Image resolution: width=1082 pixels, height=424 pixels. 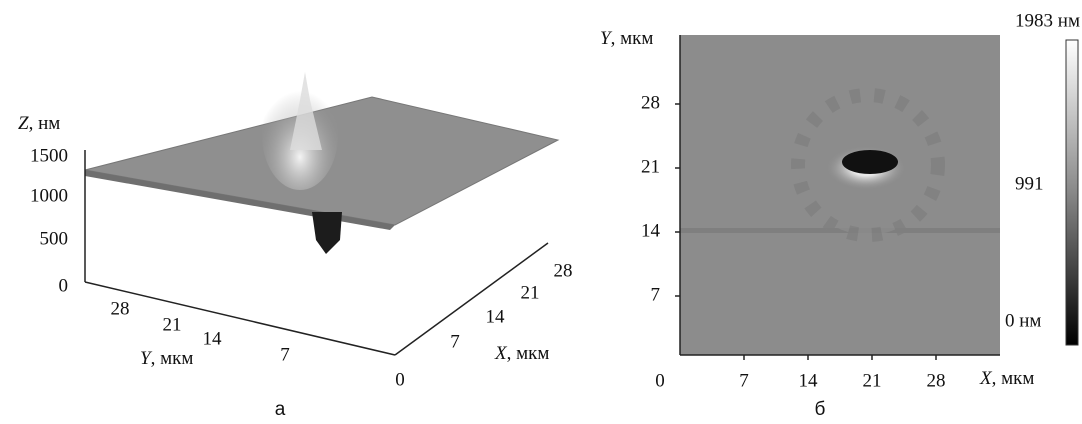 What do you see at coordinates (54, 238) in the screenshot?
I see `z-tick-label: 500` at bounding box center [54, 238].